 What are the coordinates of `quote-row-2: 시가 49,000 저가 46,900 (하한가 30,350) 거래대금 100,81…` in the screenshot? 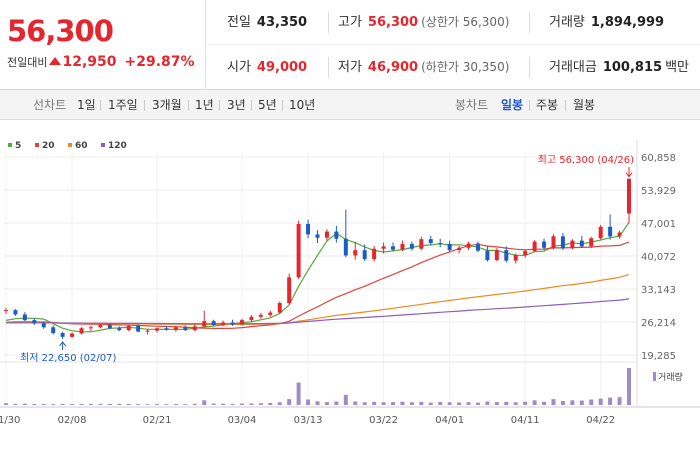 It's located at (453, 67).